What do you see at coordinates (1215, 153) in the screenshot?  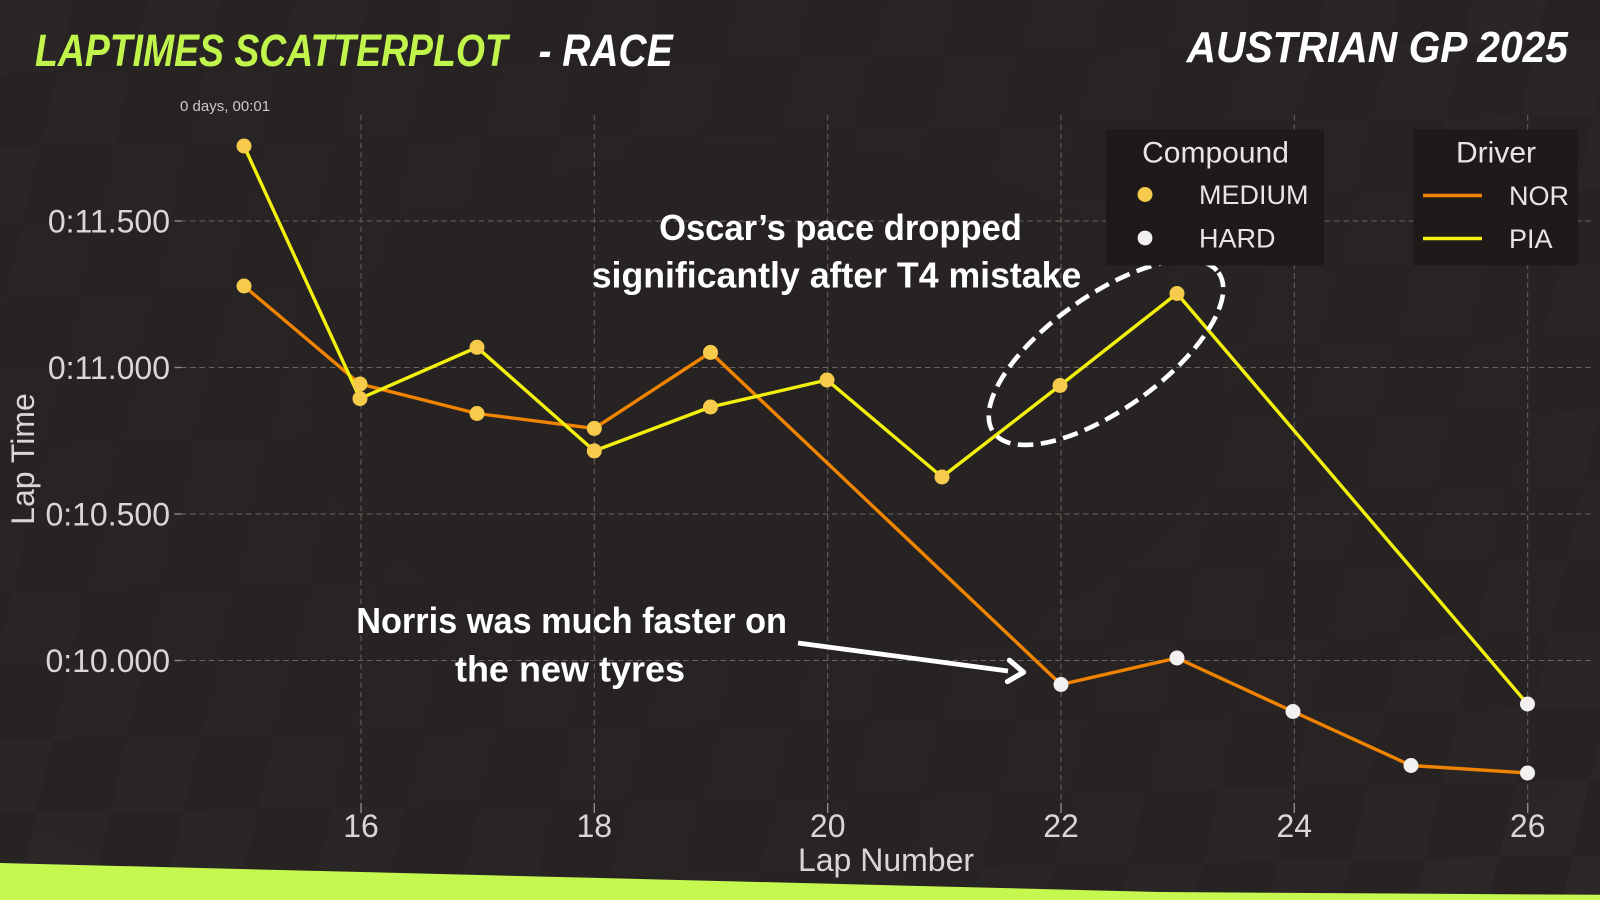 I see `svg-text: Compound` at bounding box center [1215, 153].